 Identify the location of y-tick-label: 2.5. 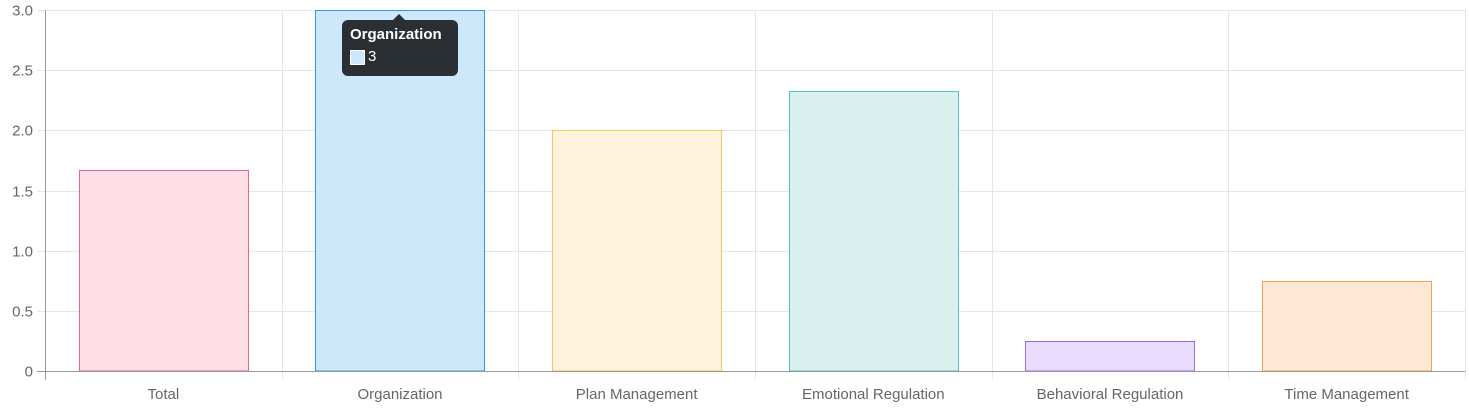
(22, 71).